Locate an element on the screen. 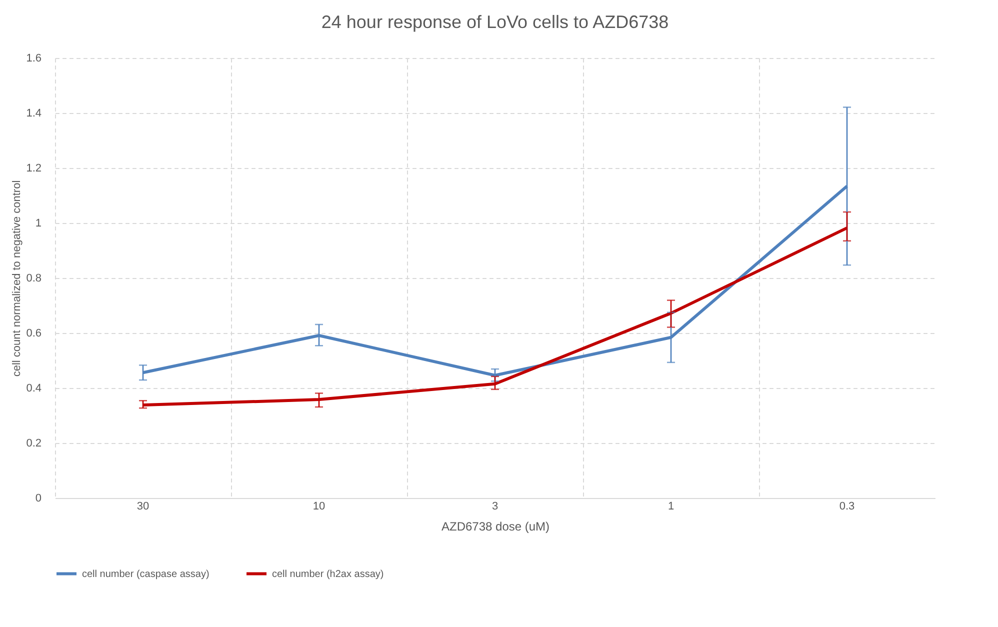 Image resolution: width=998 pixels, height=627 pixels. legend-label: cell number (caspase assay) is located at coordinates (146, 574).